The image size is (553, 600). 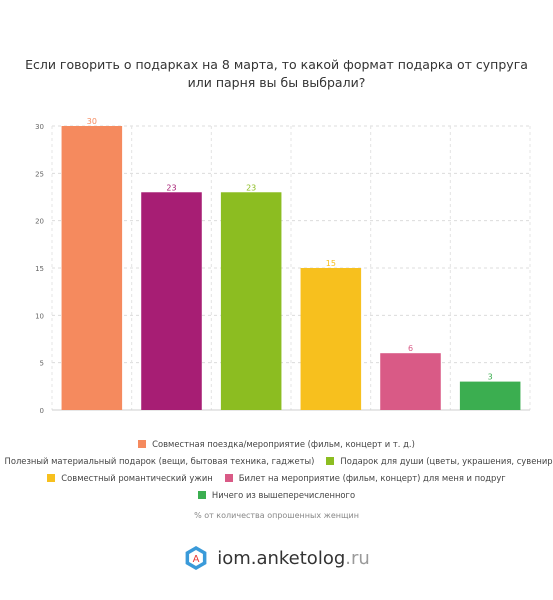 What do you see at coordinates (39, 269) in the screenshot?
I see `y-tick-label: 15` at bounding box center [39, 269].